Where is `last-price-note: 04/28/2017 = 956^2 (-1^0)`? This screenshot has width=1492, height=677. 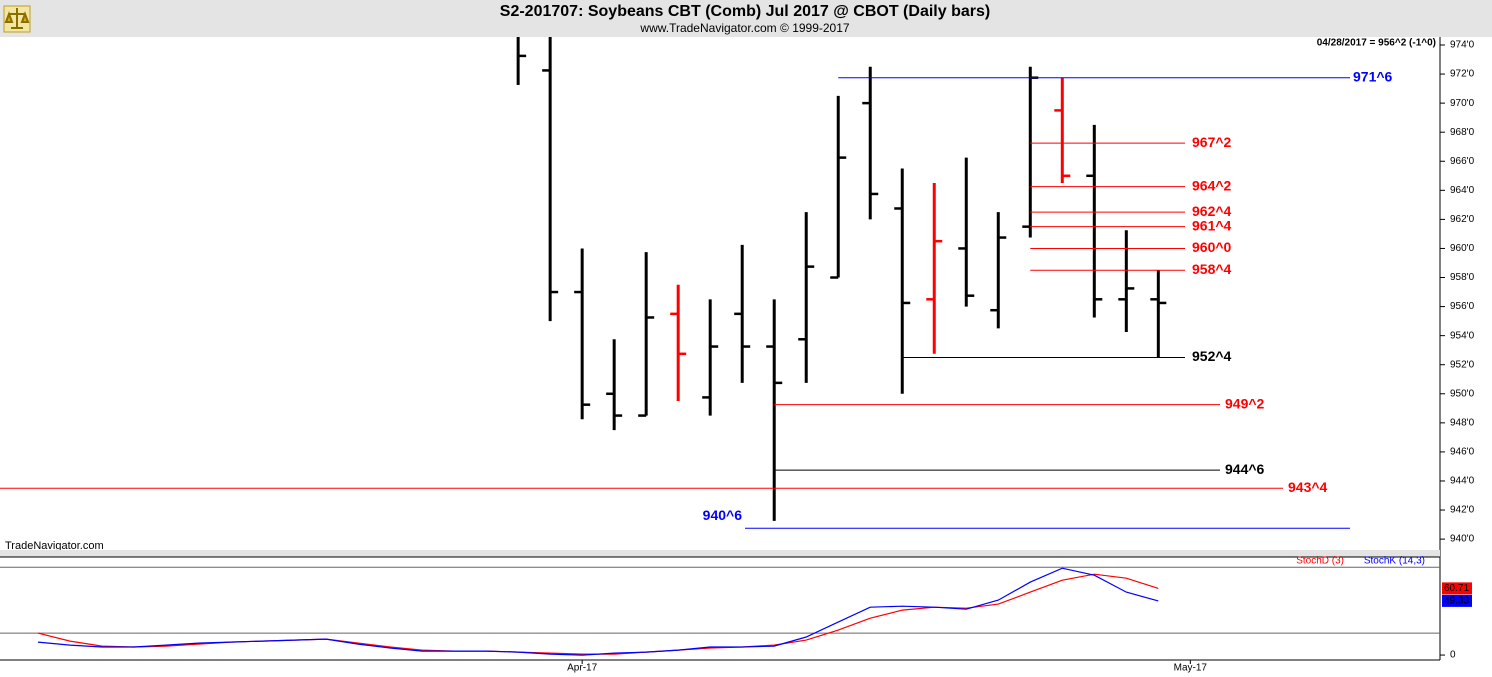
last-price-note: 04/28/2017 = 956^2 (-1^0) is located at coordinates (1376, 43).